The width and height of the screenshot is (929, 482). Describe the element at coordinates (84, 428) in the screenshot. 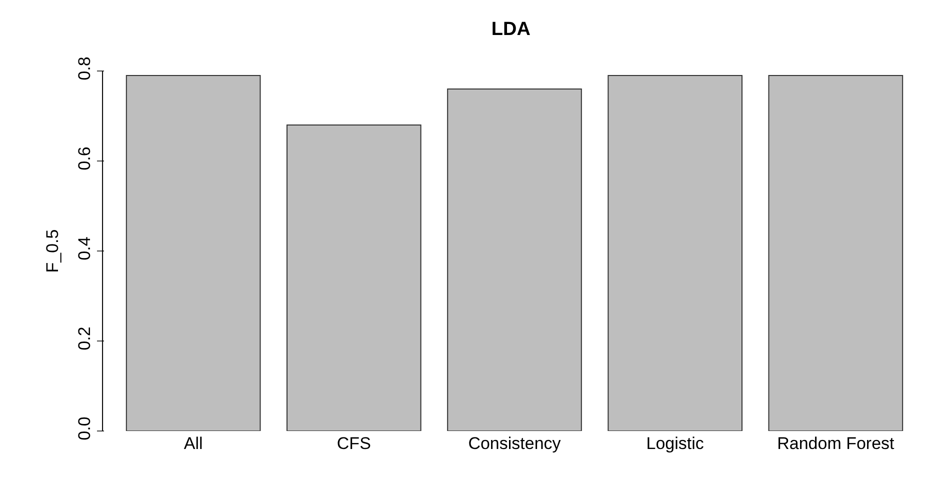

I see `y-tick-label: 0.0` at that location.